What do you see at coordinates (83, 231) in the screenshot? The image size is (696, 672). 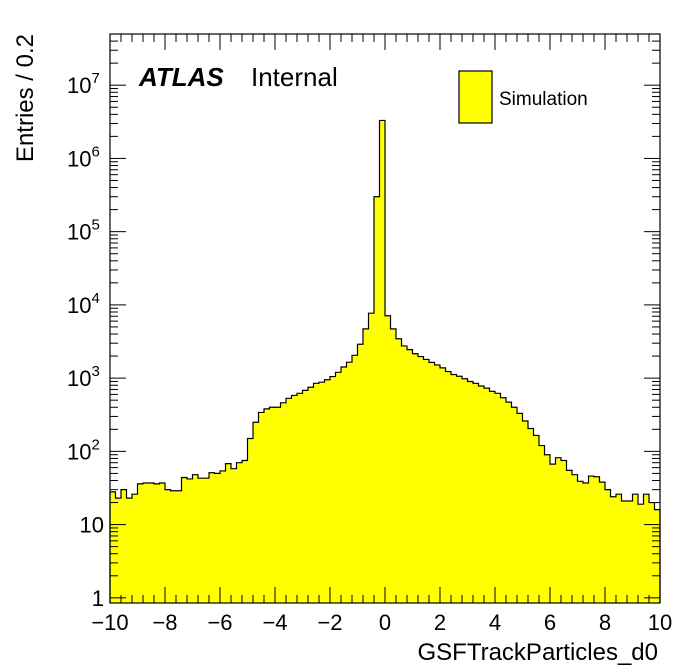 I see `y-tick-label: 10⁵` at bounding box center [83, 231].